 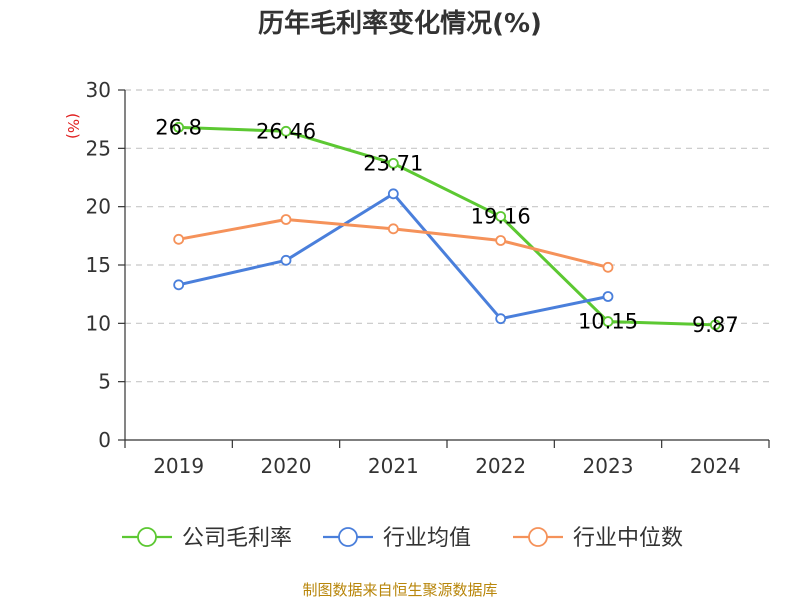 What do you see at coordinates (400, 23) in the screenshot?
I see `chart-title: 历年毛利率变化情况(%)` at bounding box center [400, 23].